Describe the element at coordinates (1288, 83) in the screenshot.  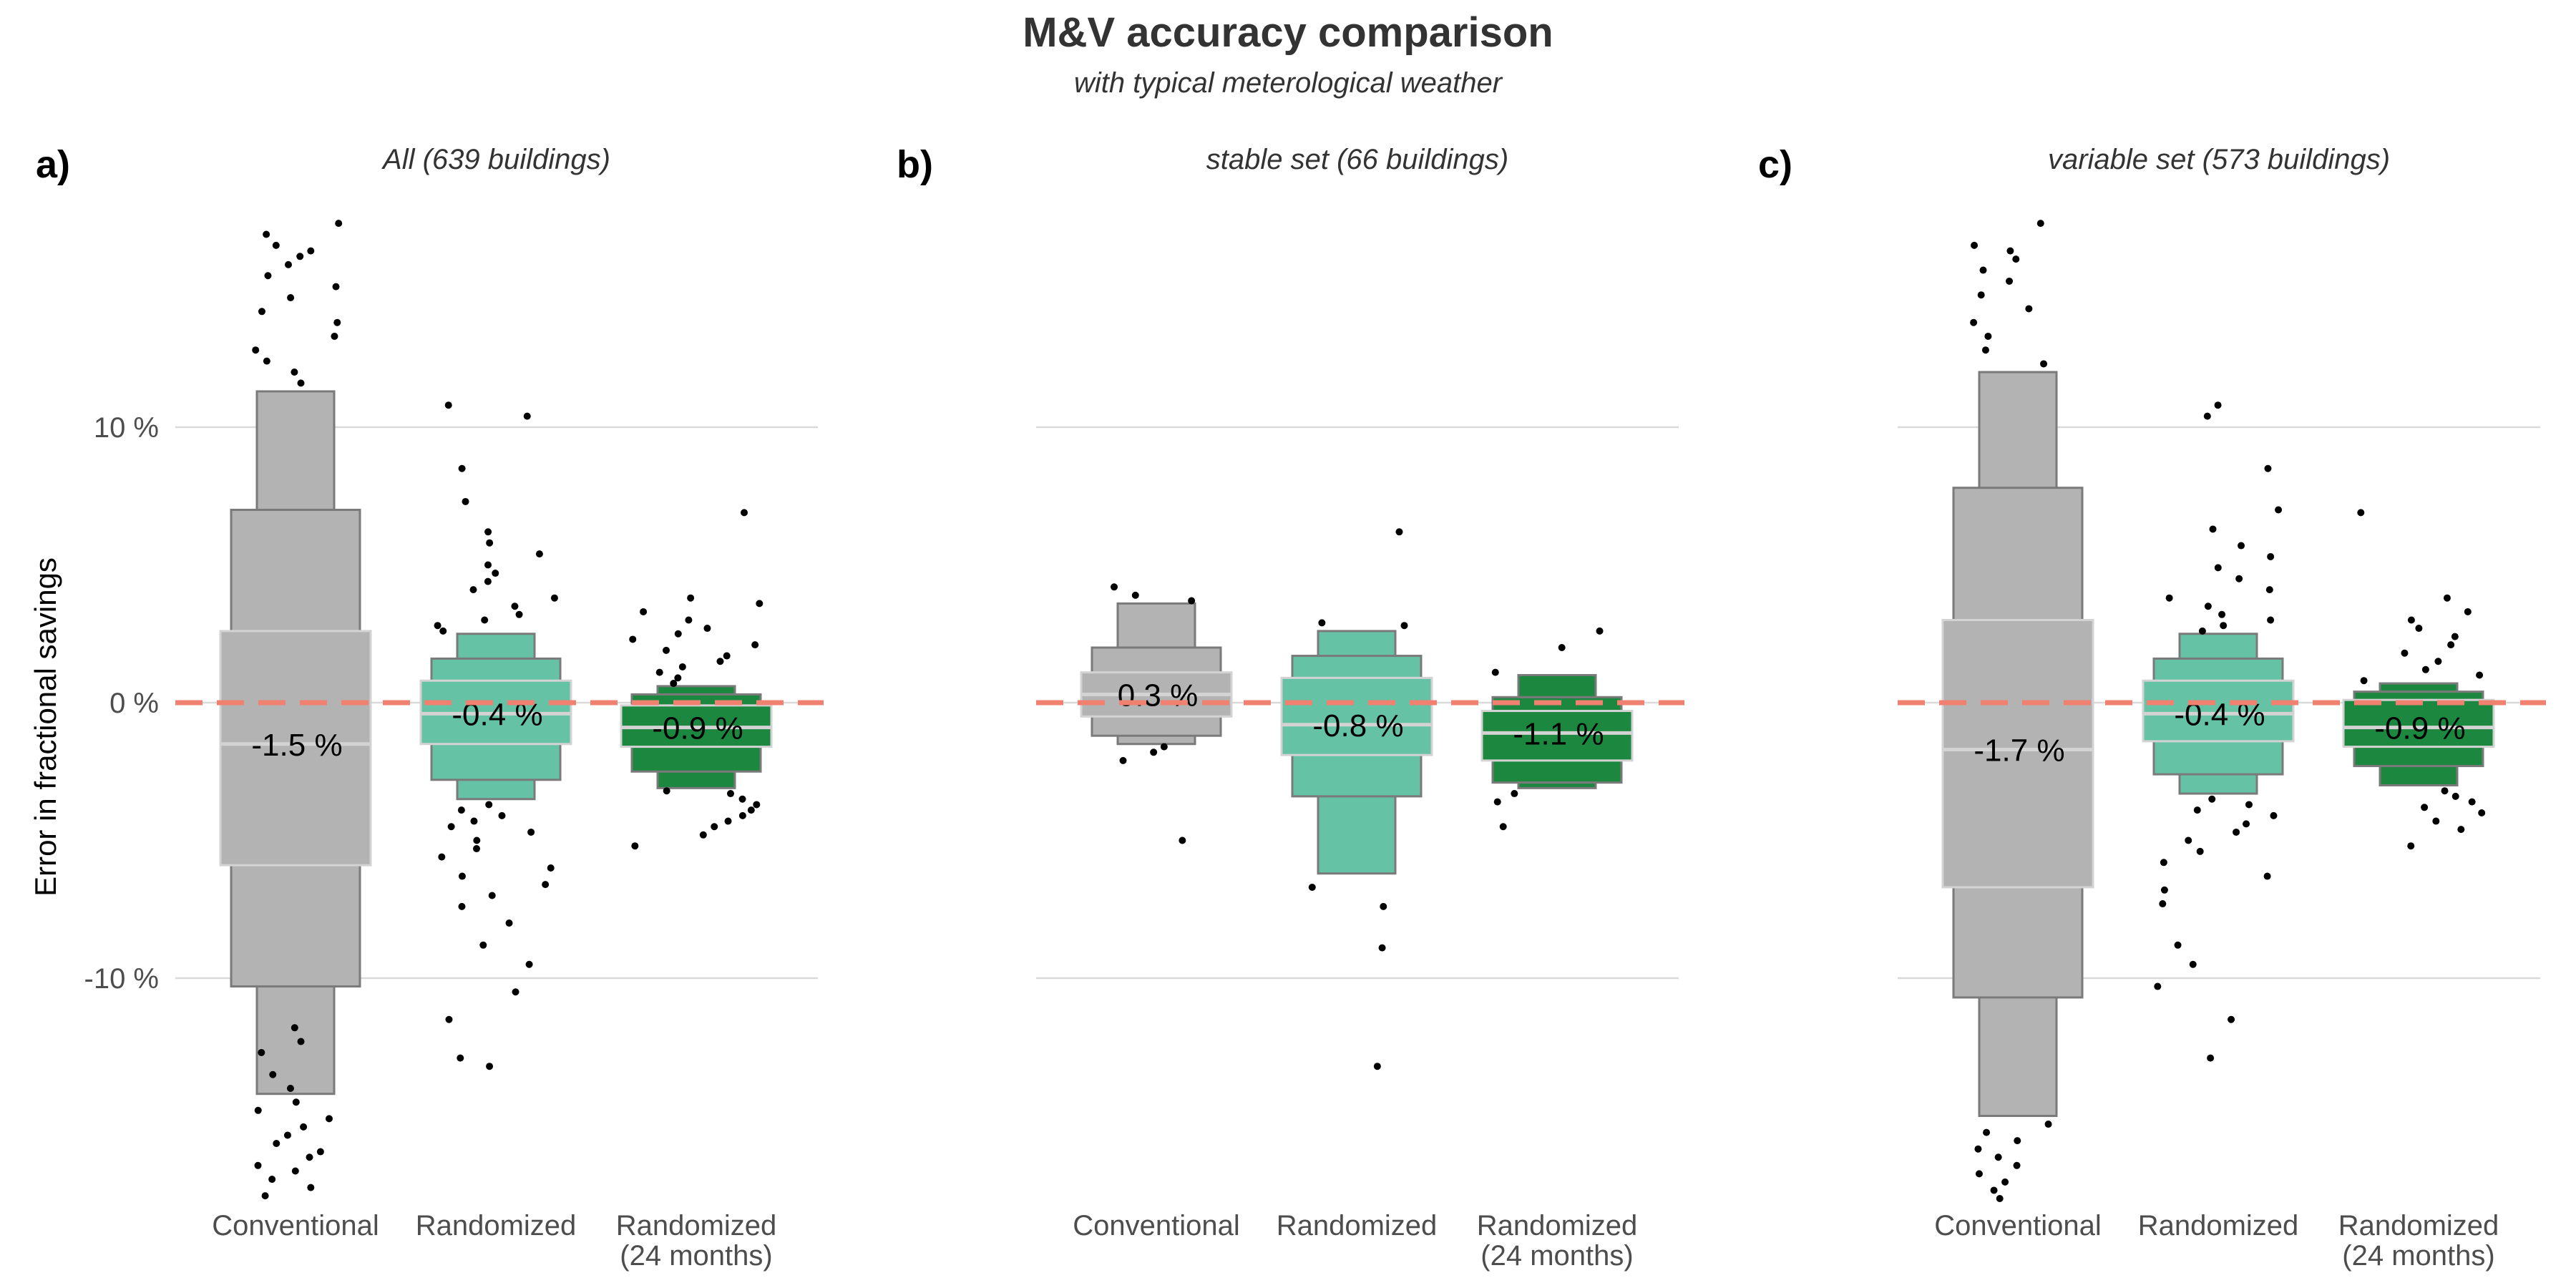
I see `page-subtitle: with typical meterological weather` at that location.